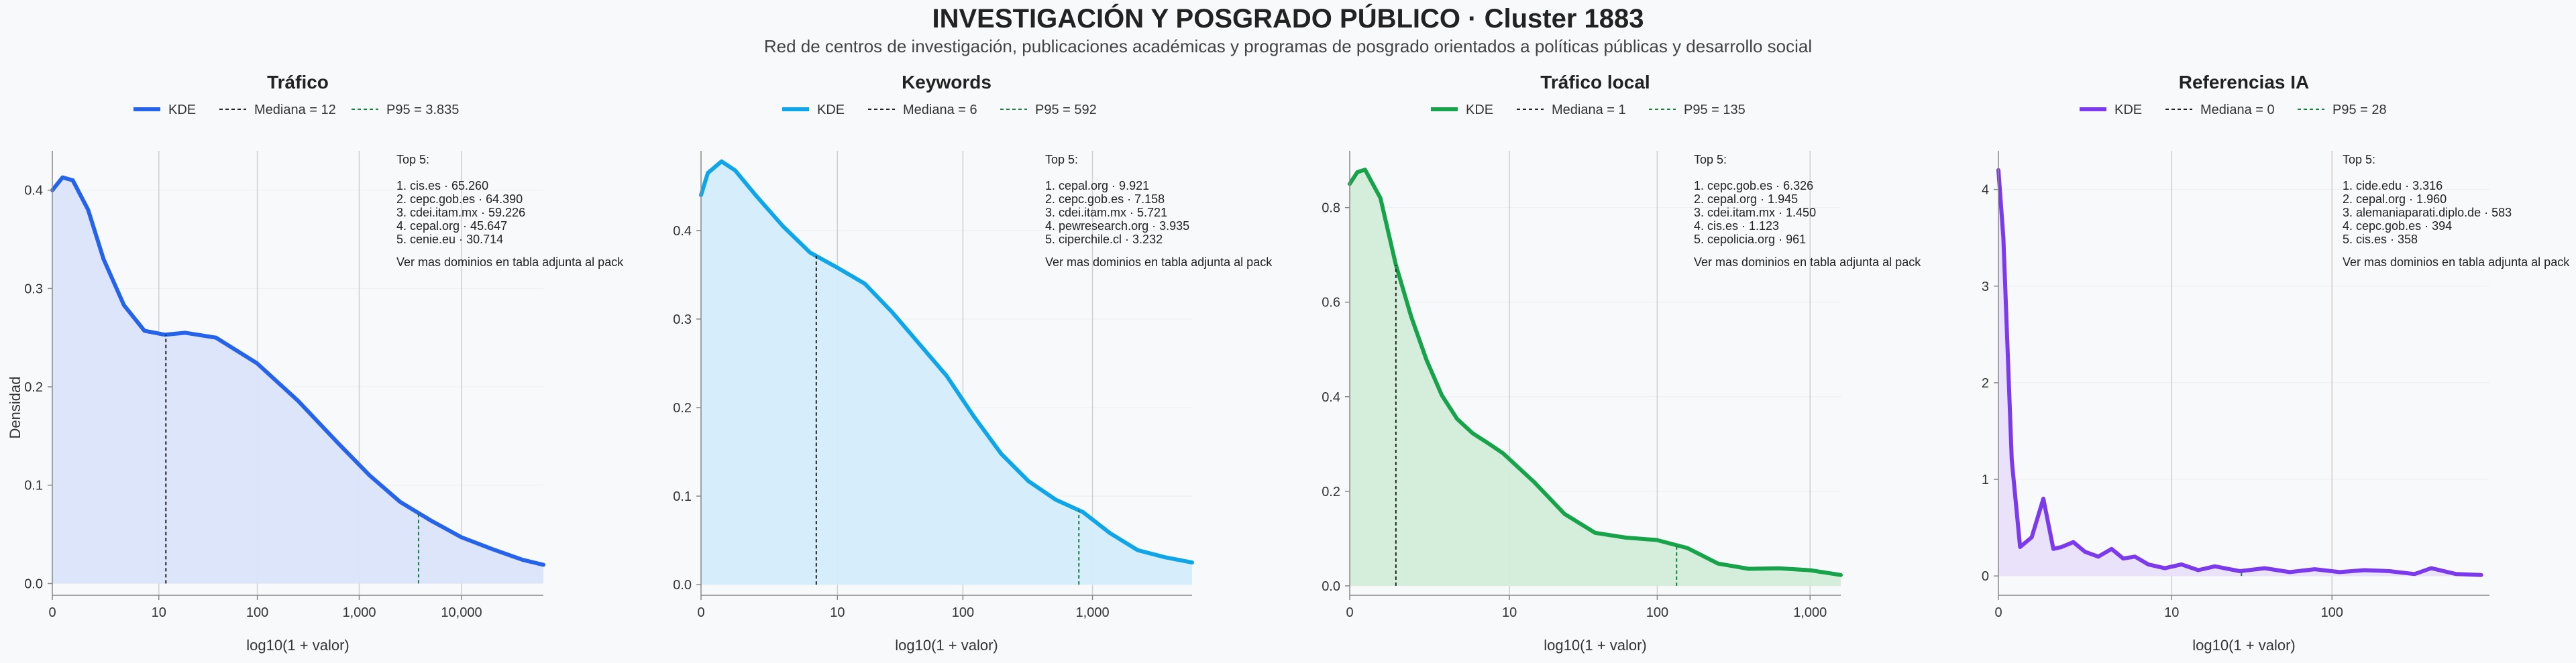 Image resolution: width=2576 pixels, height=663 pixels. Describe the element at coordinates (1746, 199) in the screenshot. I see `top5-item: 2. cepal.org · 1.945` at that location.